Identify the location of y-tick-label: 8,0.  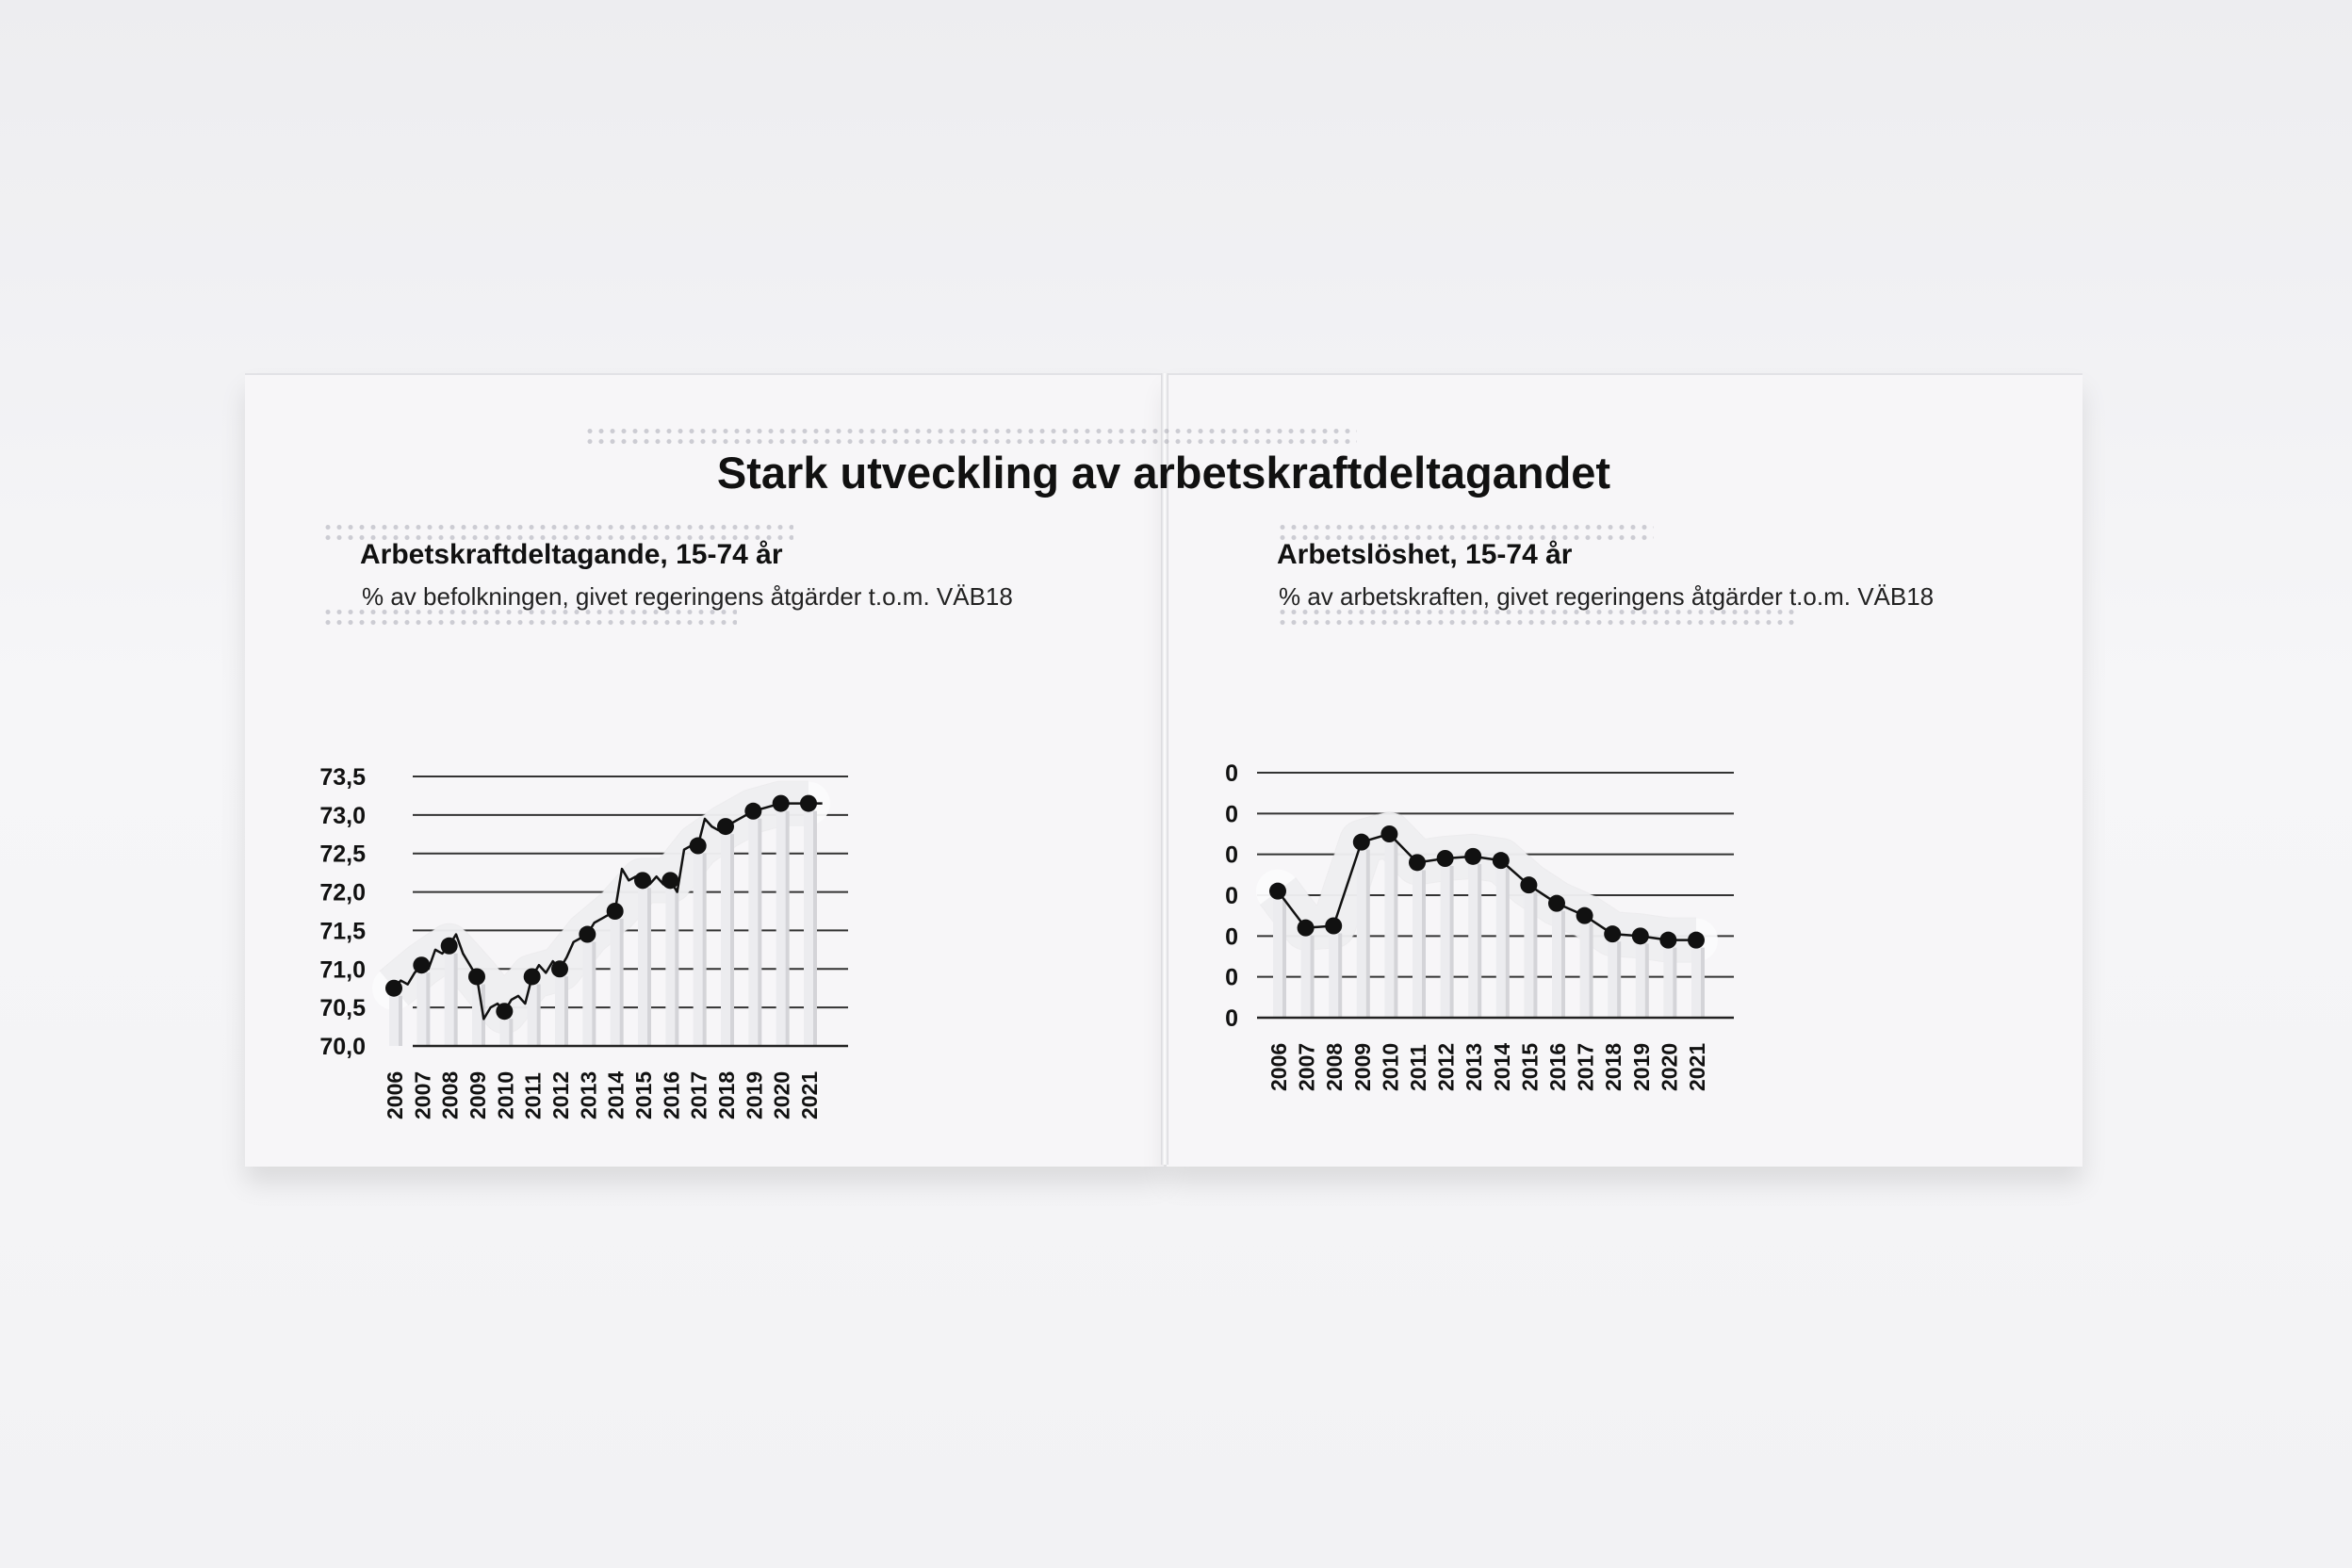
(1231, 855).